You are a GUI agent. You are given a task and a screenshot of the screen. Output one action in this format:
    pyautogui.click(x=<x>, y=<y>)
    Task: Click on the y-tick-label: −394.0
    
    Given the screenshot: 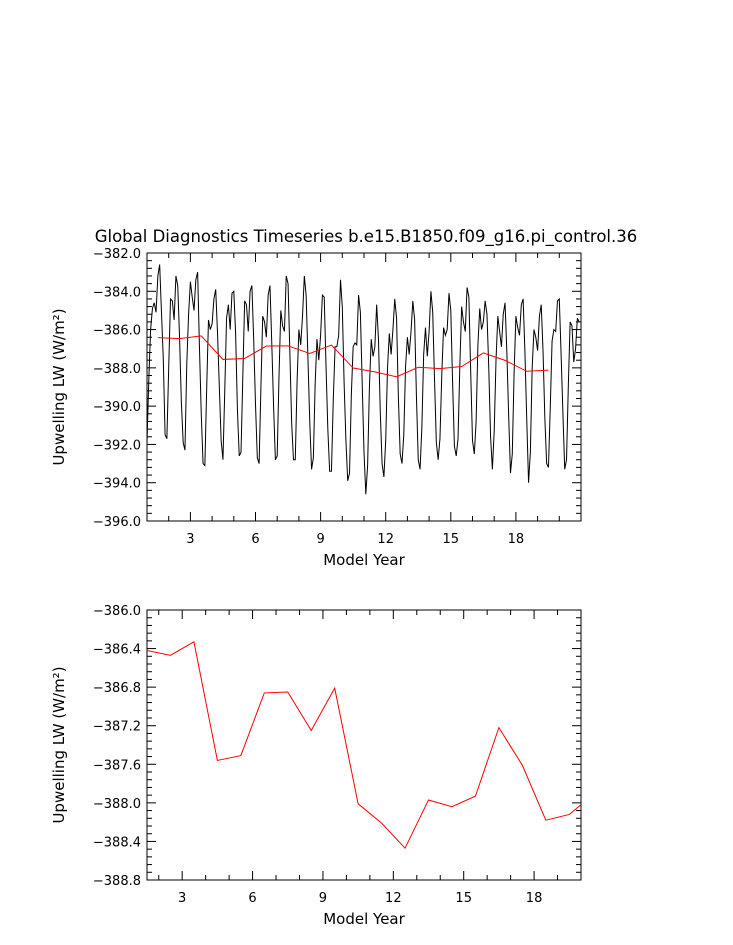 What is the action you would take?
    pyautogui.click(x=117, y=484)
    